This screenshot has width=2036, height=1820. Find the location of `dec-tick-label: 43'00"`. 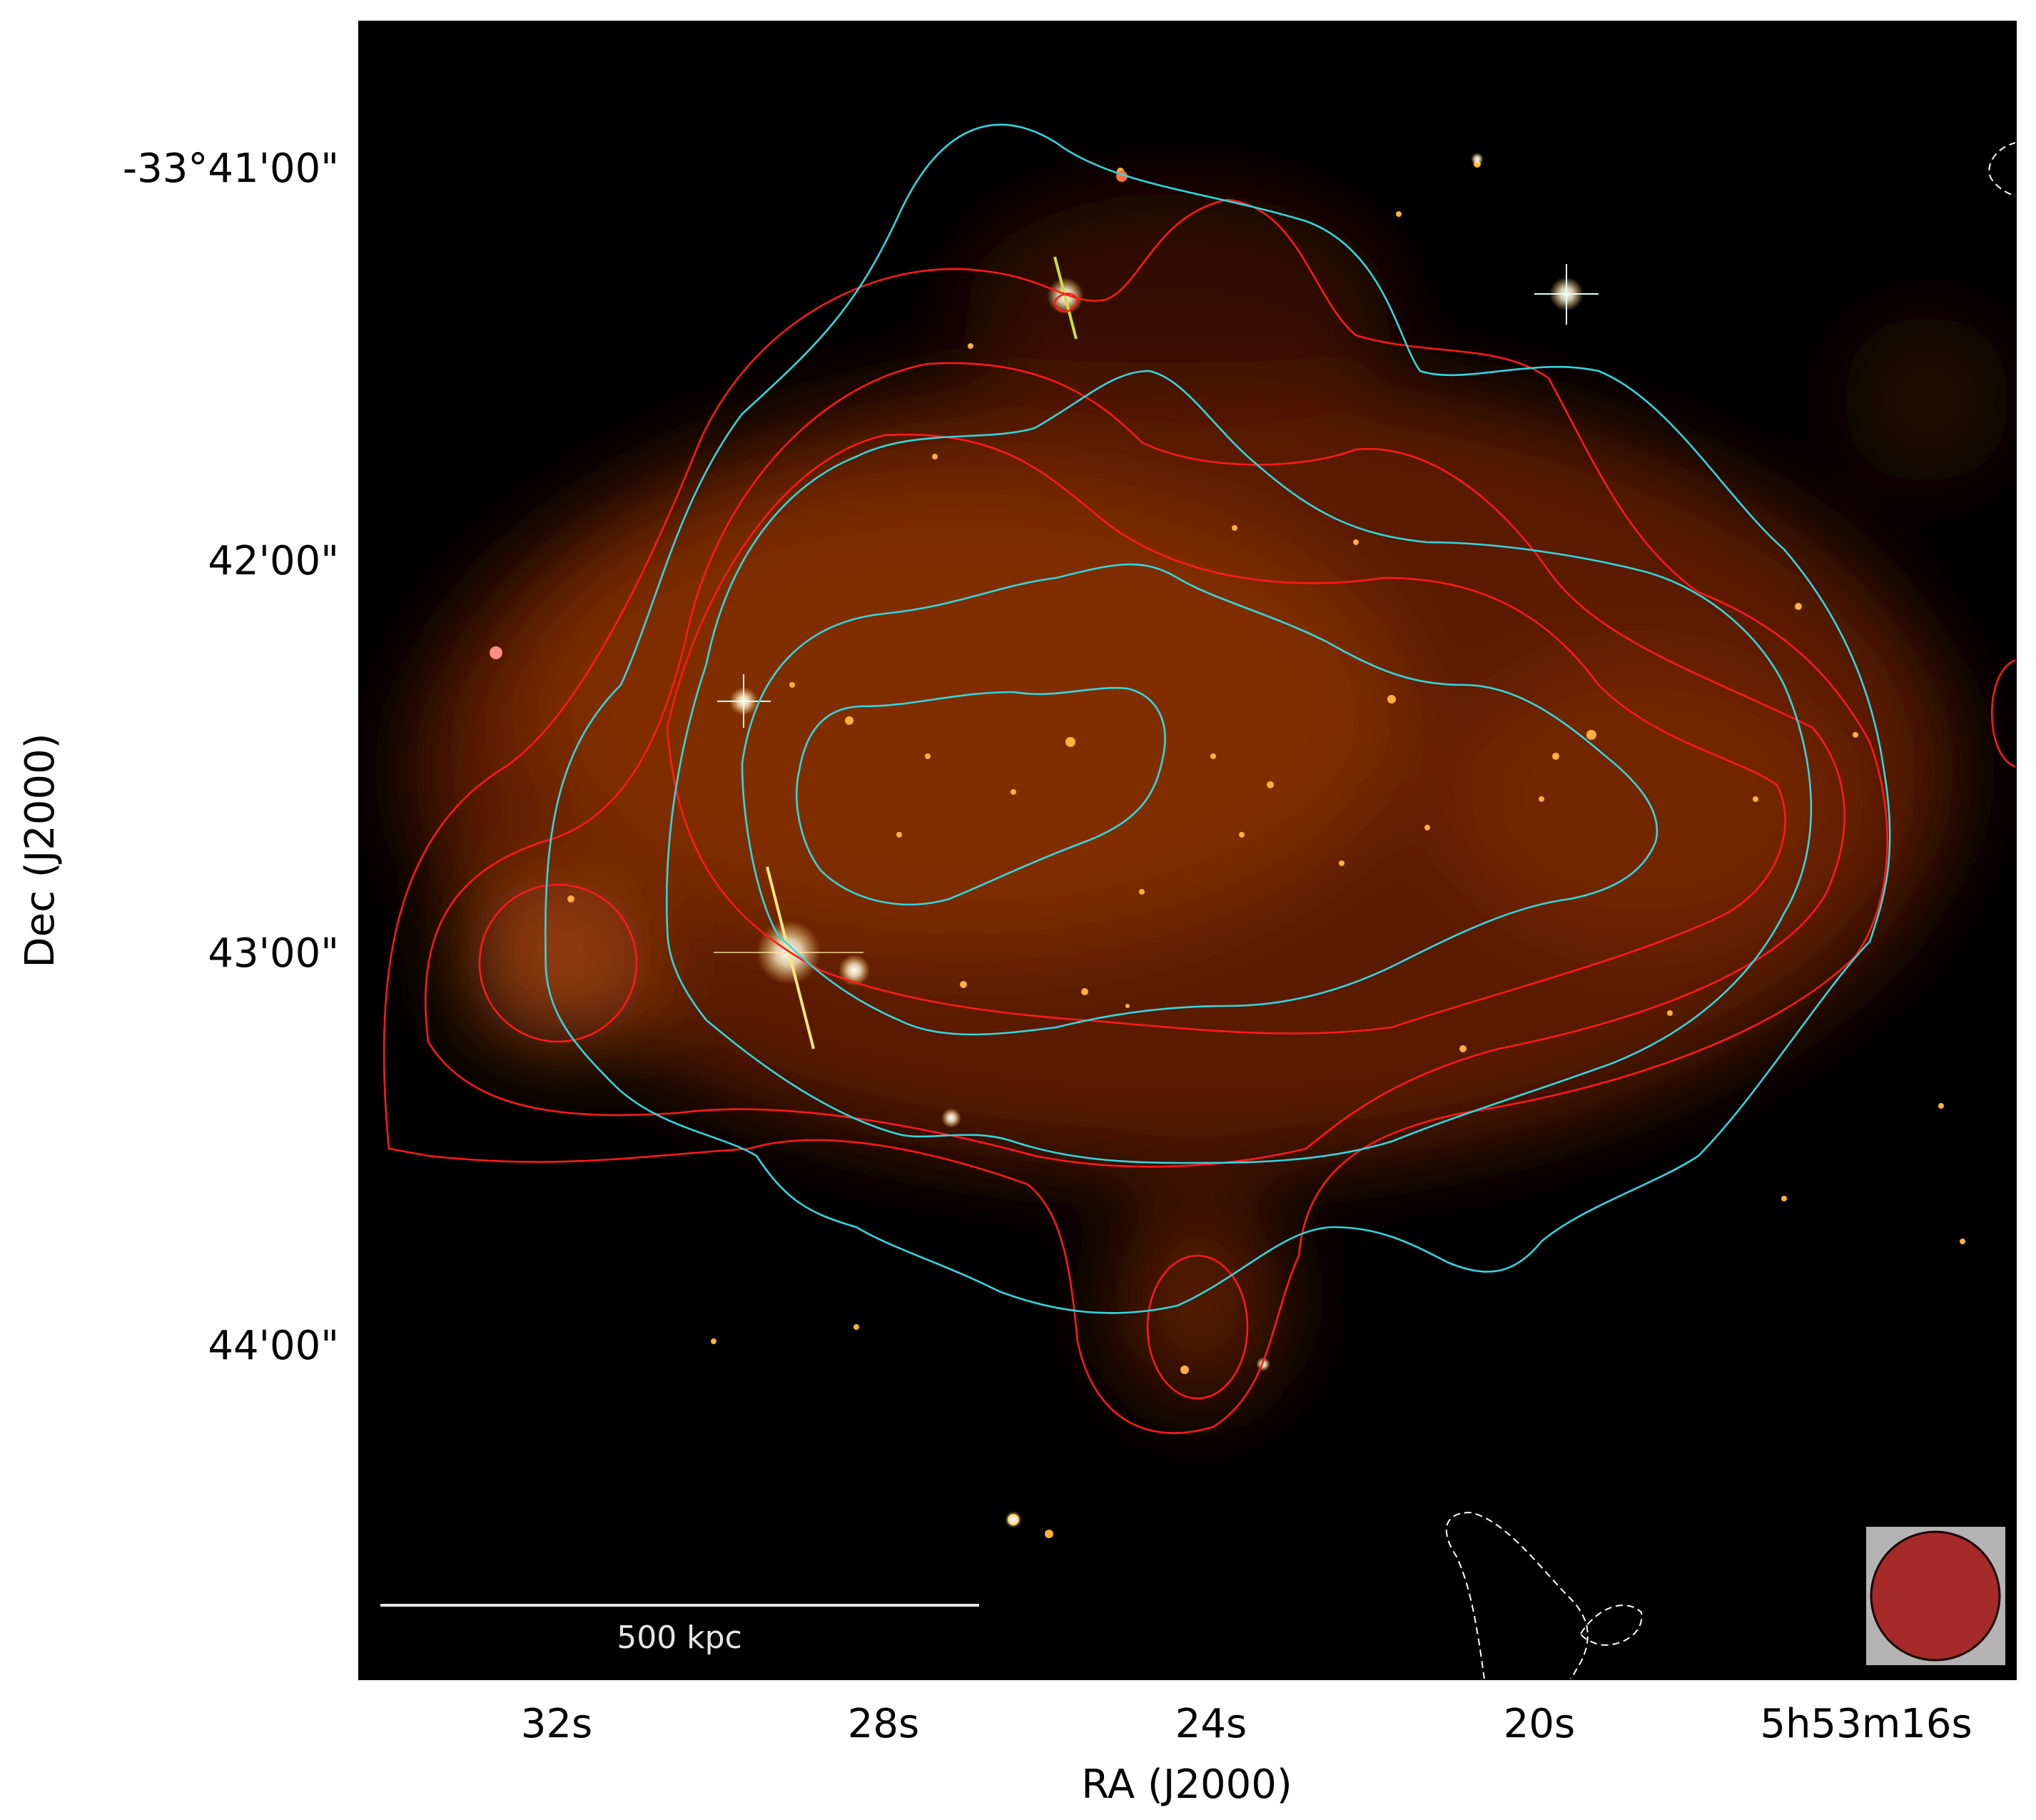

dec-tick-label: 43'00" is located at coordinates (273, 953).